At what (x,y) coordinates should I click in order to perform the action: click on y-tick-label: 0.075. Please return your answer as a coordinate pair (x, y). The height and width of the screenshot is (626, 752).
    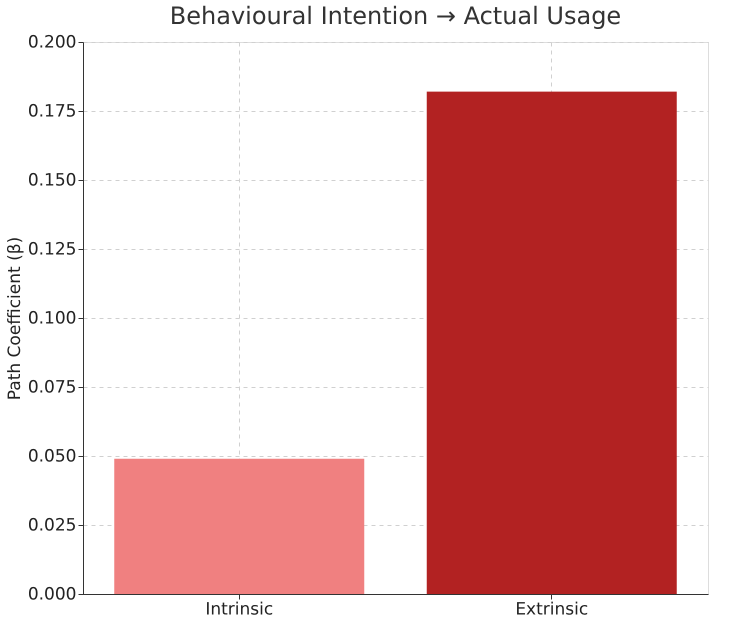
    Looking at the image, I should click on (52, 388).